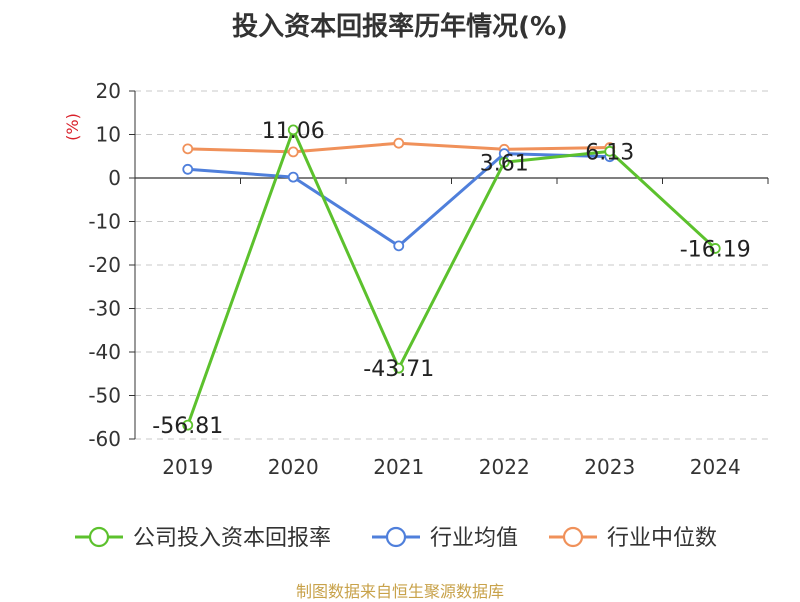  Describe the element at coordinates (504, 467) in the screenshot. I see `x-tick-label: 2022` at that location.